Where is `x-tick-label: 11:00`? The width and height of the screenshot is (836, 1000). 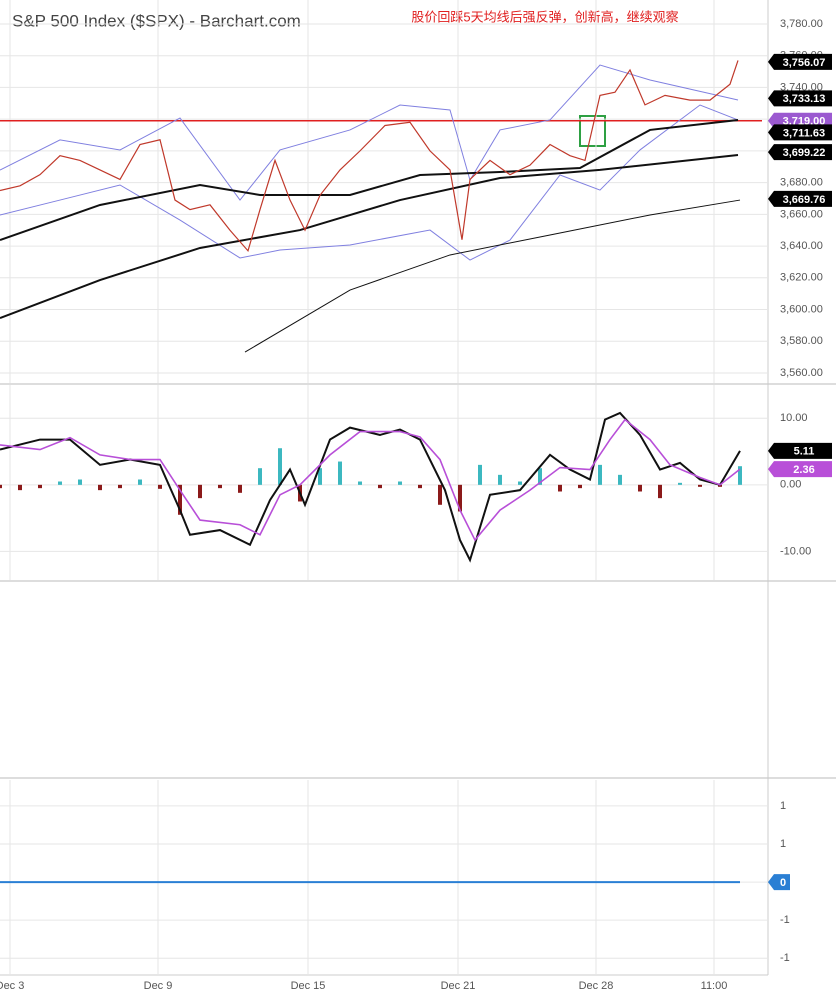
x-tick-label: 11:00 is located at coordinates (714, 986).